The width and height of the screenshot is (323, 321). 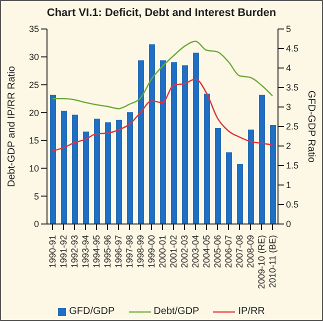 I want to click on x-tick-label: 1994-95, so click(x=97, y=251).